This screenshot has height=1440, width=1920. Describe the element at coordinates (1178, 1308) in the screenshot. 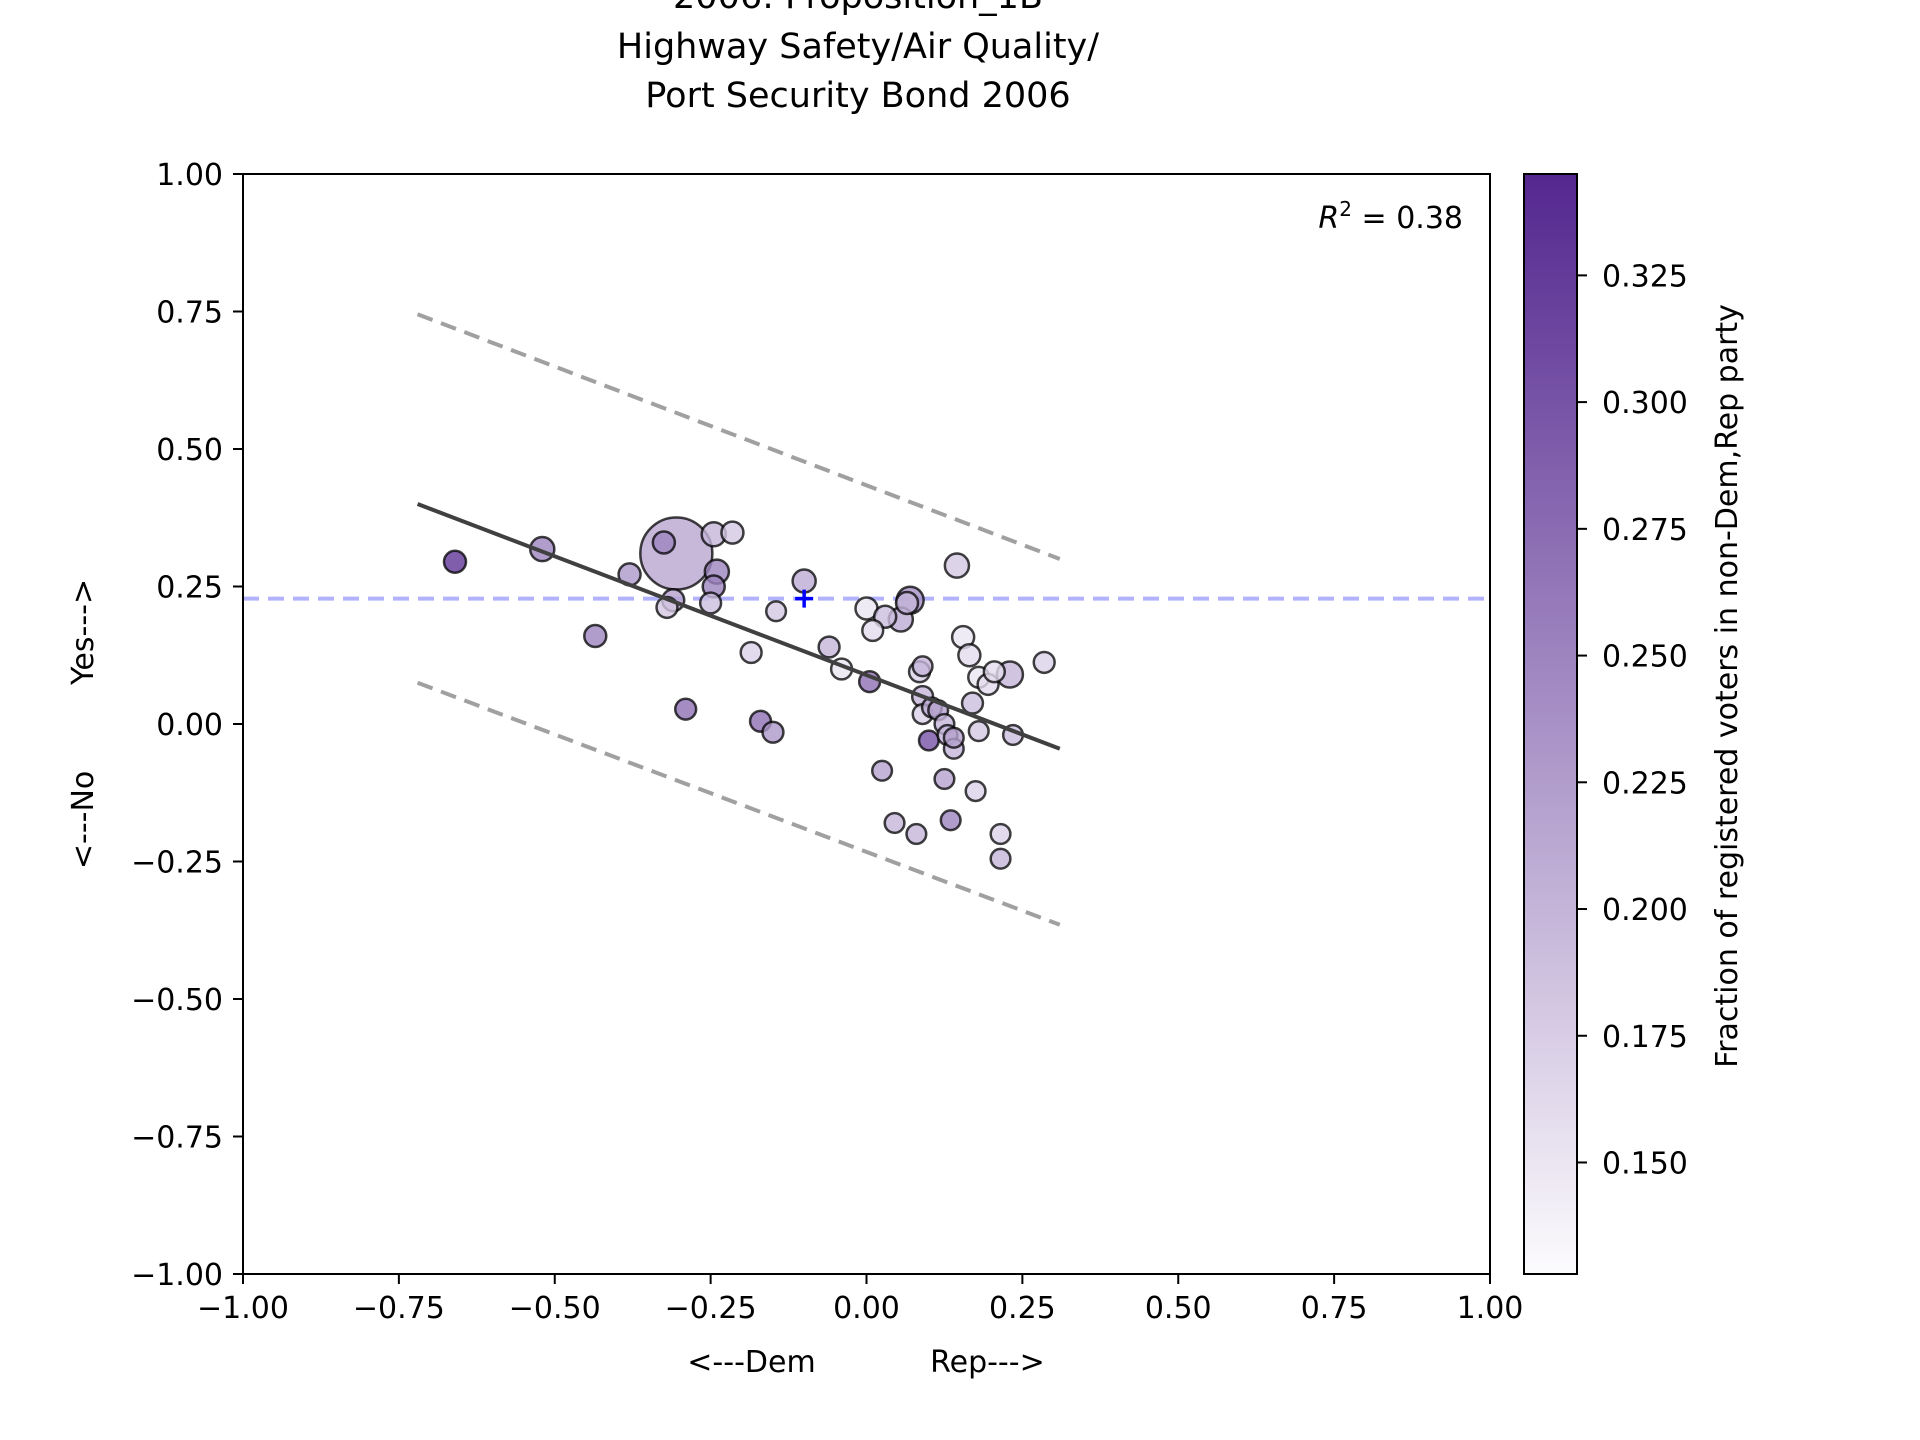

I see `x-tick-label: 0.50` at that location.